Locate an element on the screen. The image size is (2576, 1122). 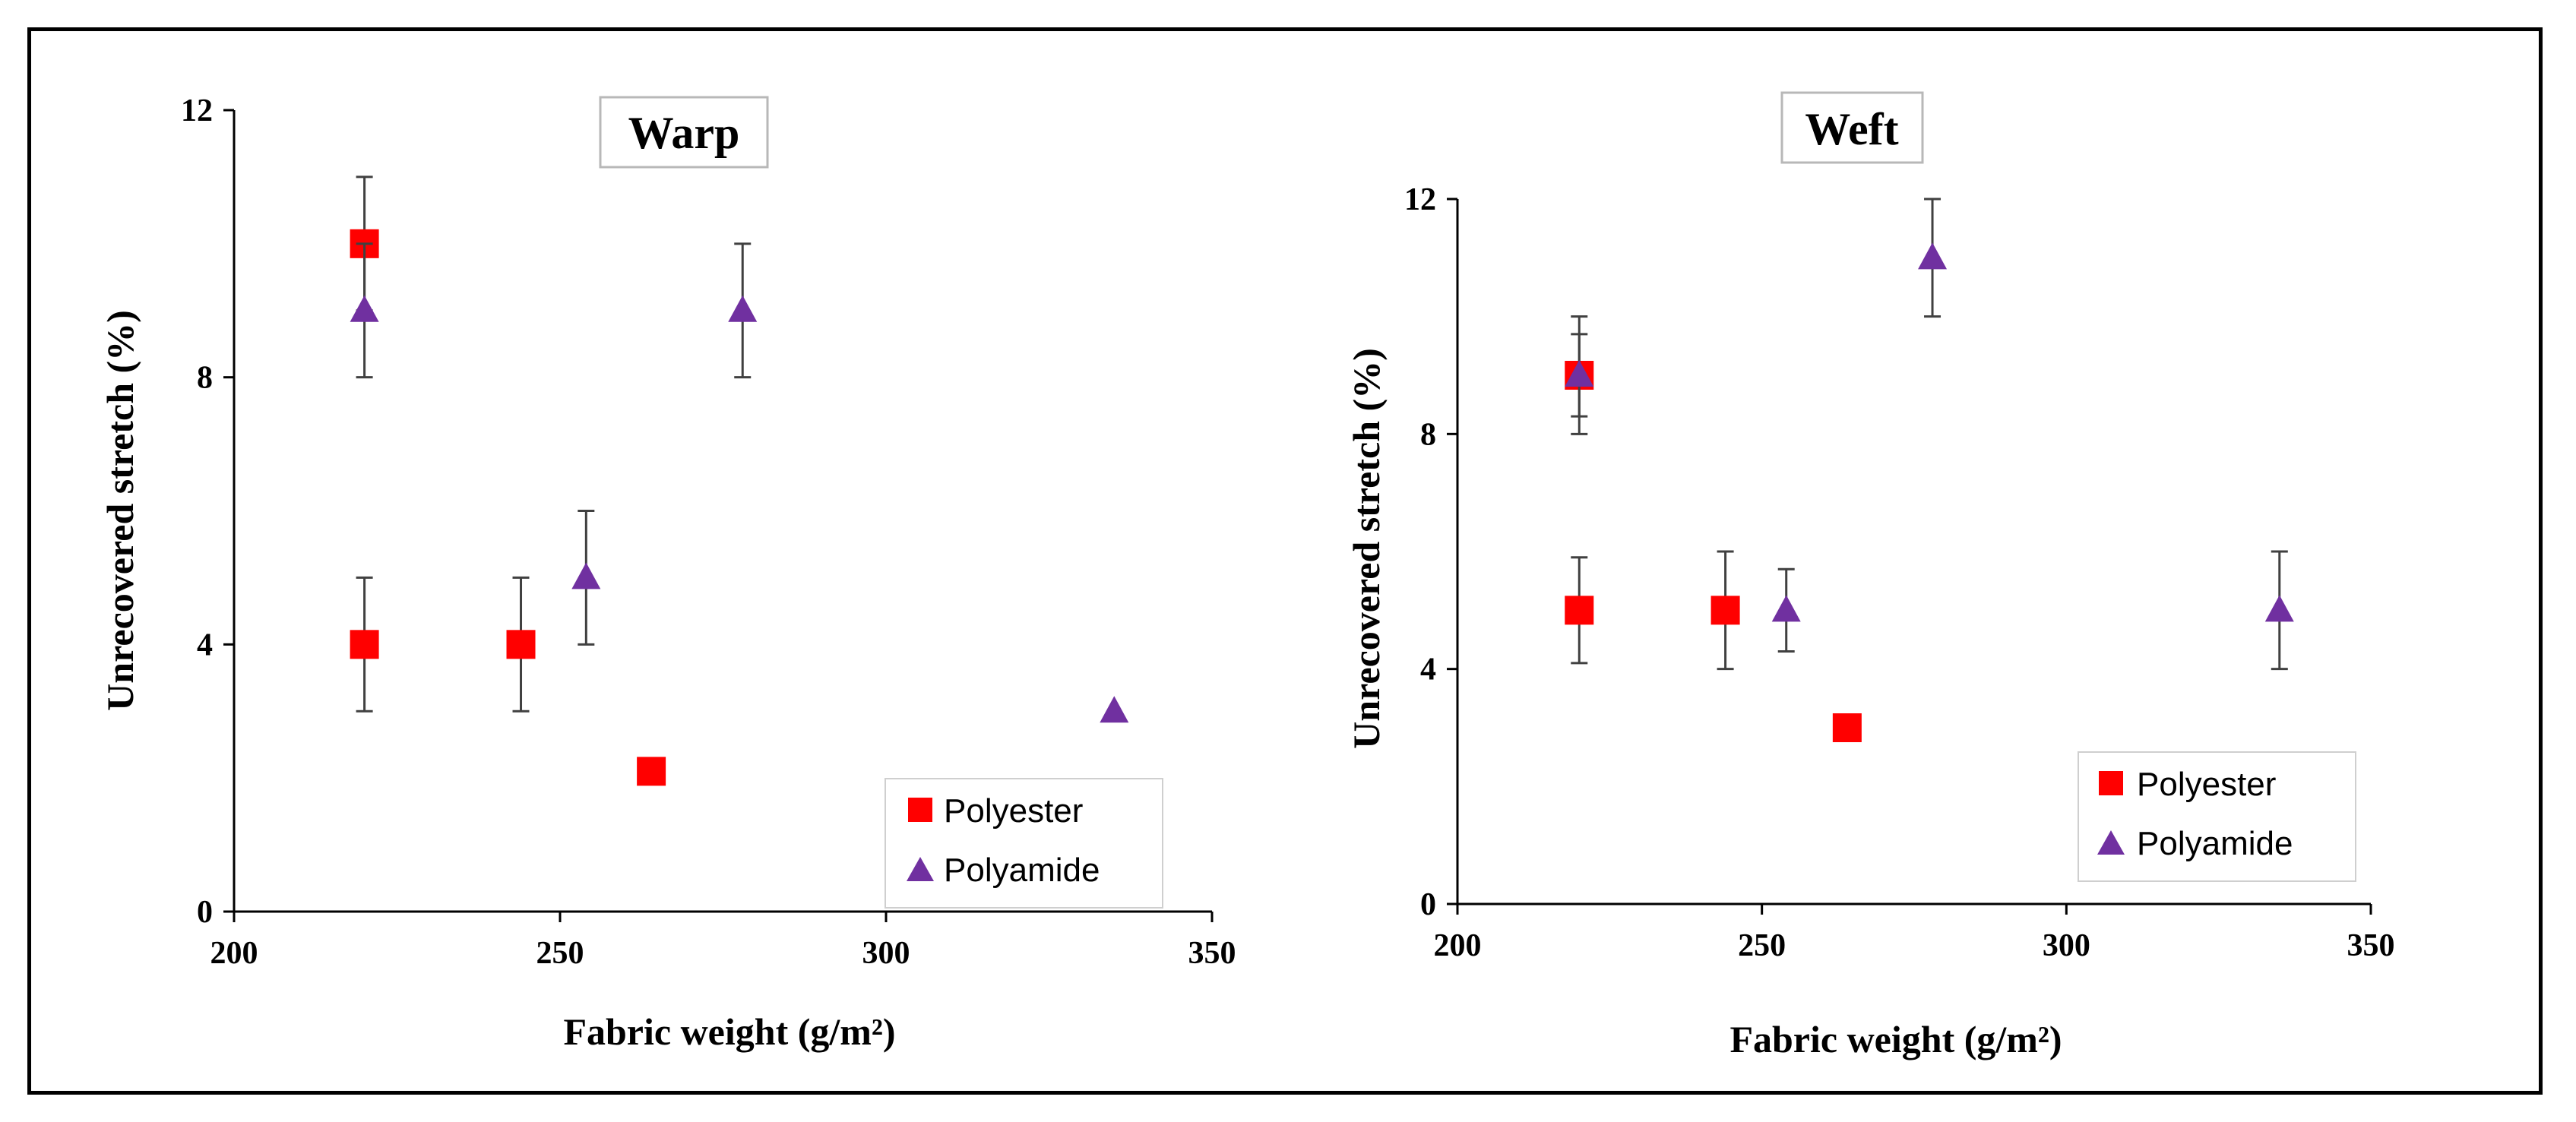
weft-legend-box is located at coordinates (2217, 816).